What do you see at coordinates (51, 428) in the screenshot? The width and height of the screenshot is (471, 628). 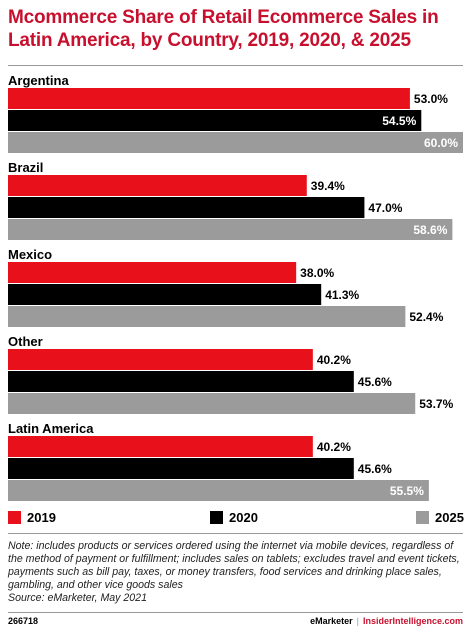 I see `category-label: Latin America` at bounding box center [51, 428].